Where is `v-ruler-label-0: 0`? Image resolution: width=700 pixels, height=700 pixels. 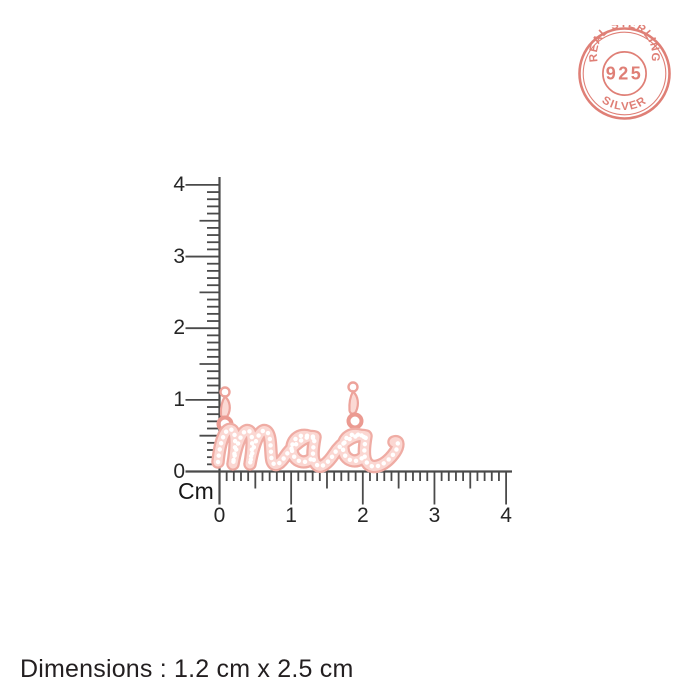 v-ruler-label-0: 0 is located at coordinates (179, 471).